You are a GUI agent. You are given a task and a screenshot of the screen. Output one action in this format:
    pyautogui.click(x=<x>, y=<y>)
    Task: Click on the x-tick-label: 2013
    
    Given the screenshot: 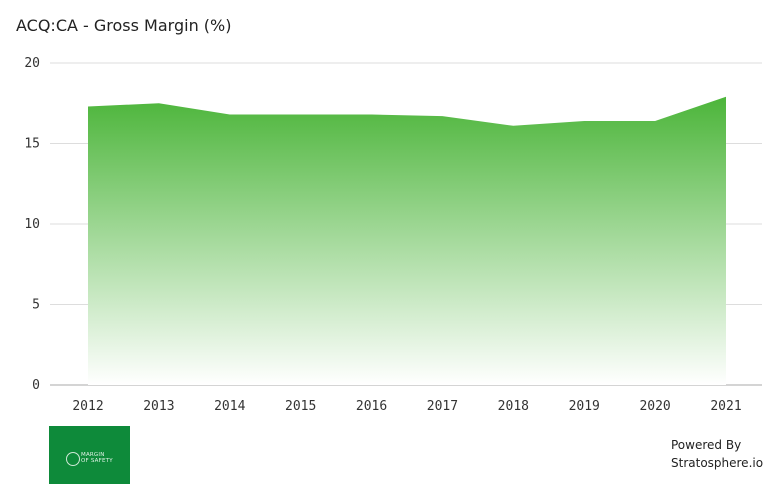 What is the action you would take?
    pyautogui.click(x=158, y=406)
    